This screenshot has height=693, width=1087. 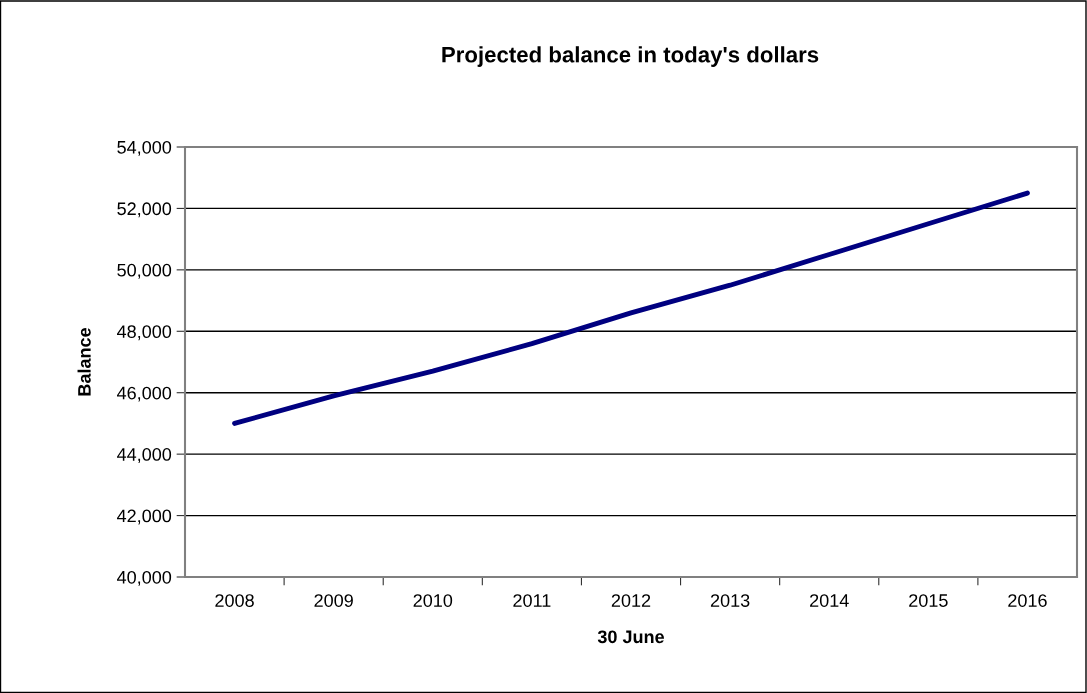 What do you see at coordinates (631, 637) in the screenshot?
I see `x-axis-title: 30 June` at bounding box center [631, 637].